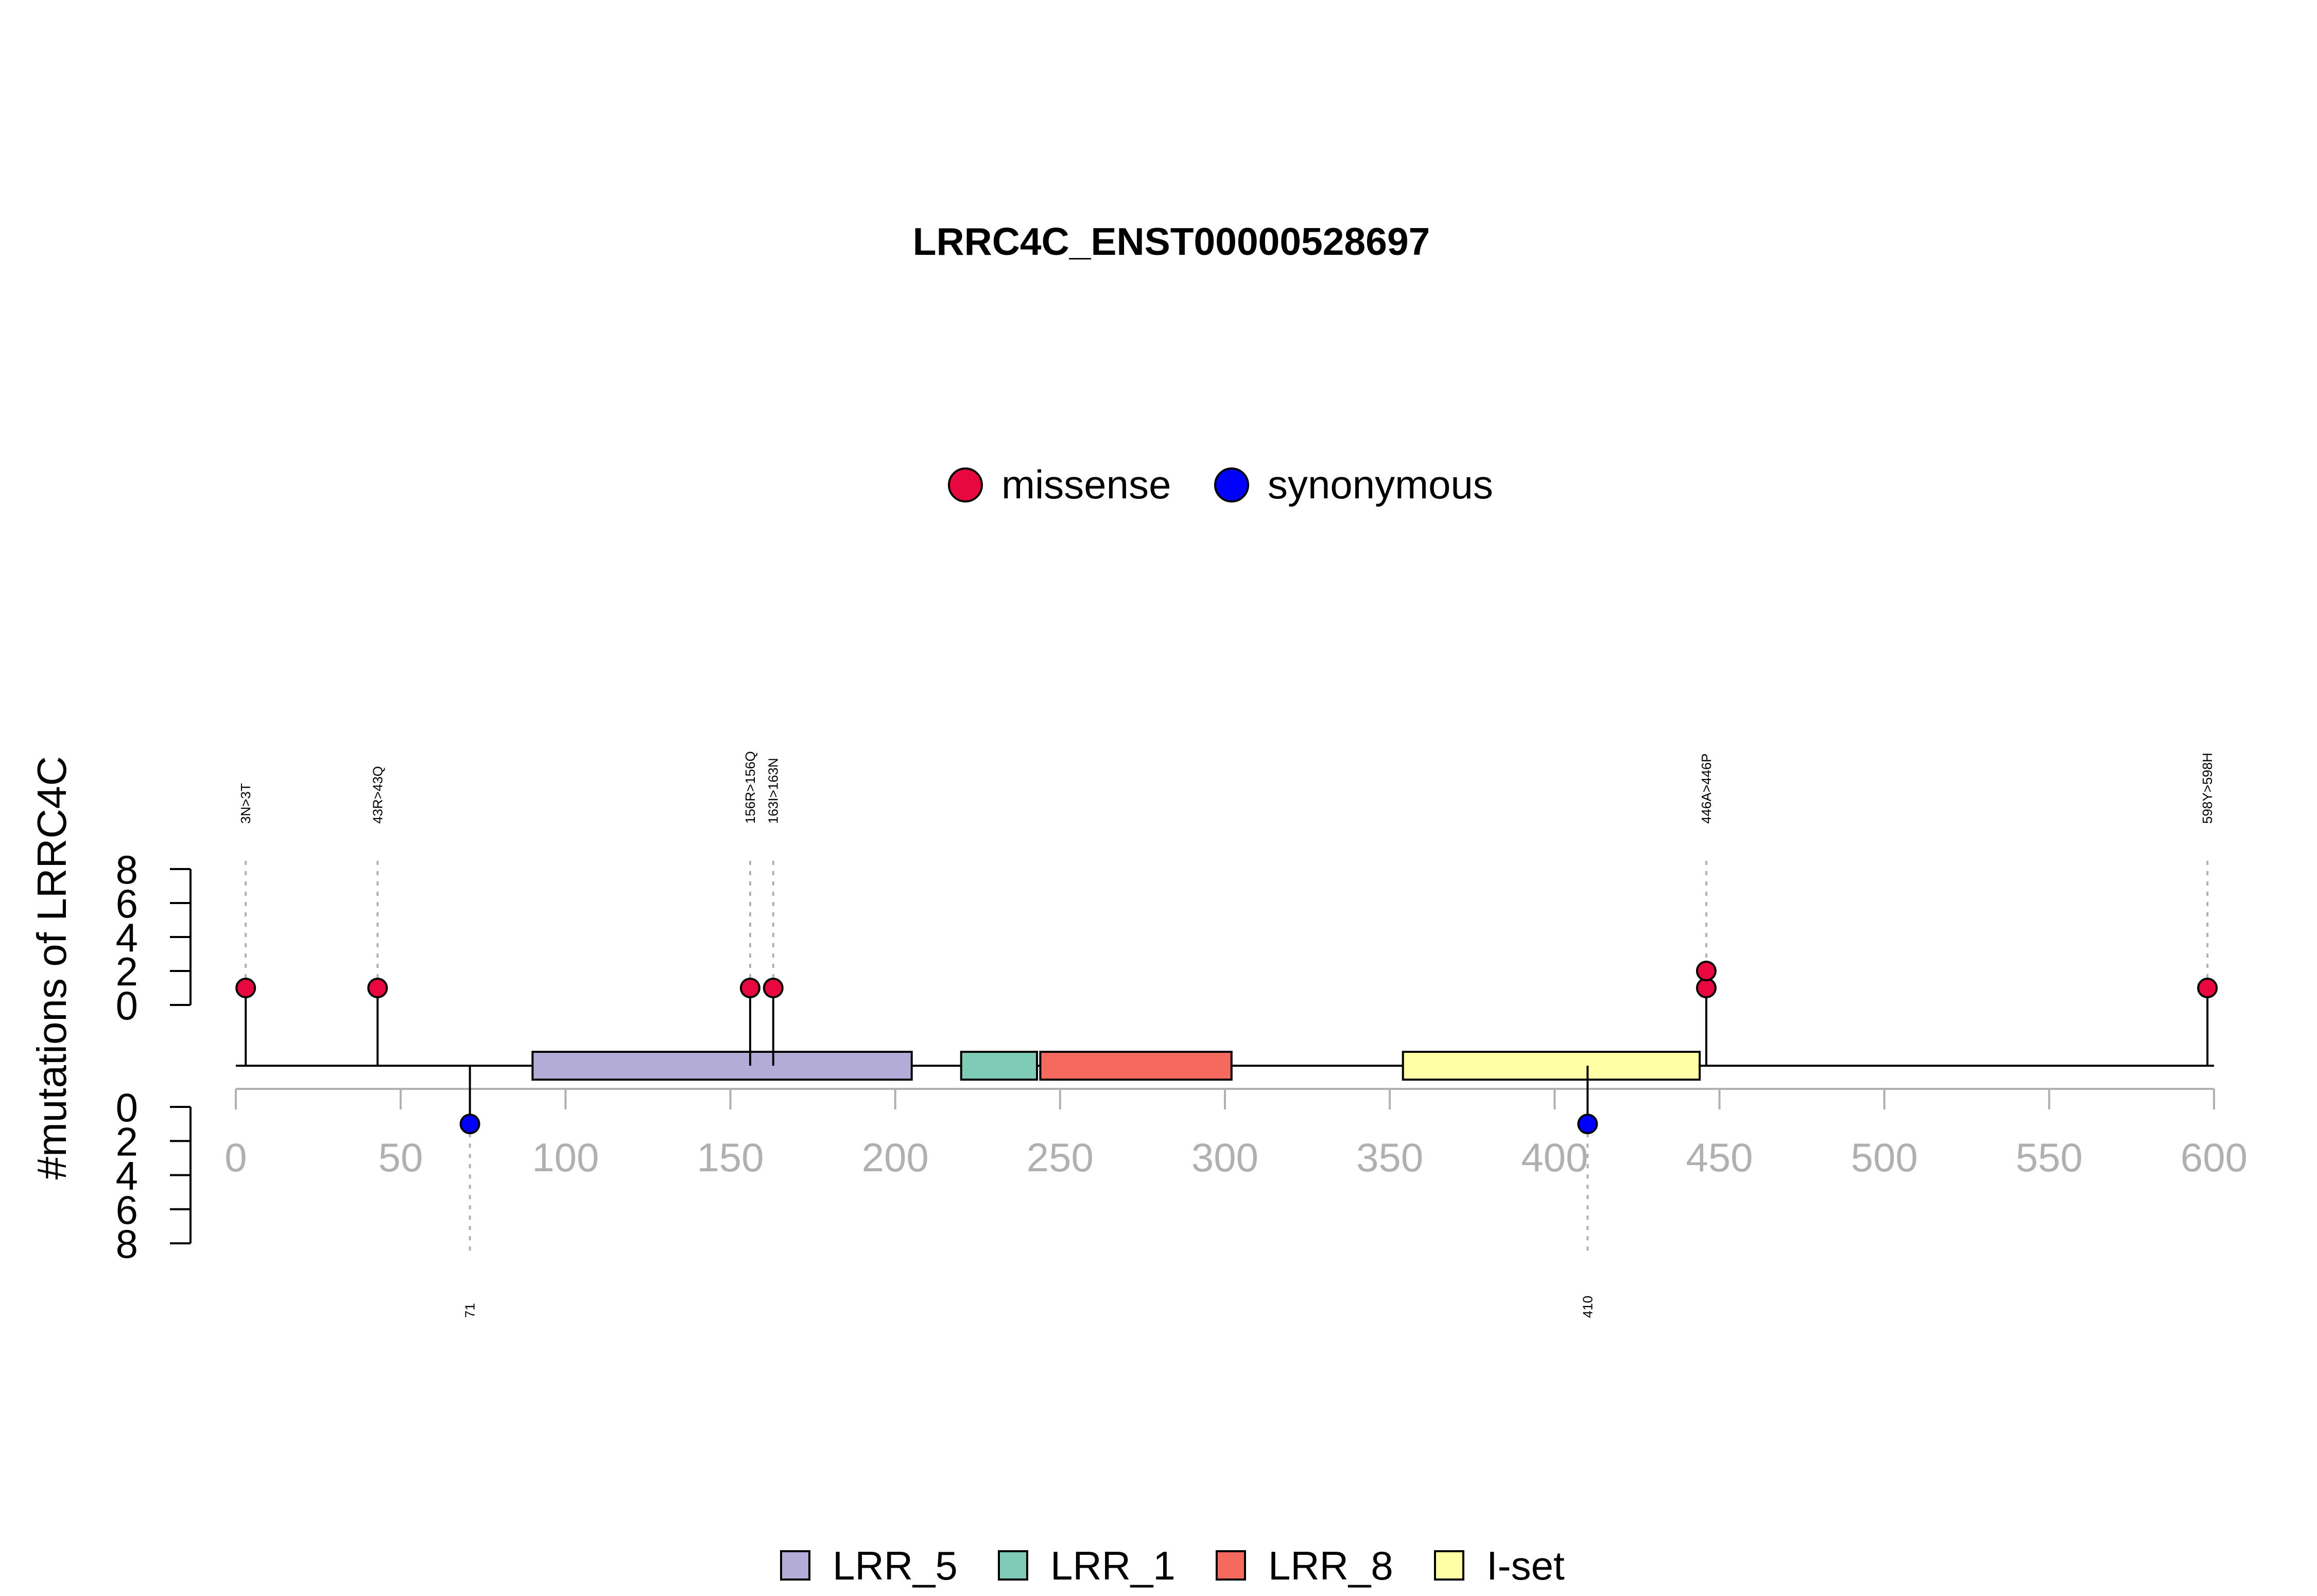 The width and height of the screenshot is (2317, 1596). I want to click on legend-label-missense: missense, so click(1086, 485).